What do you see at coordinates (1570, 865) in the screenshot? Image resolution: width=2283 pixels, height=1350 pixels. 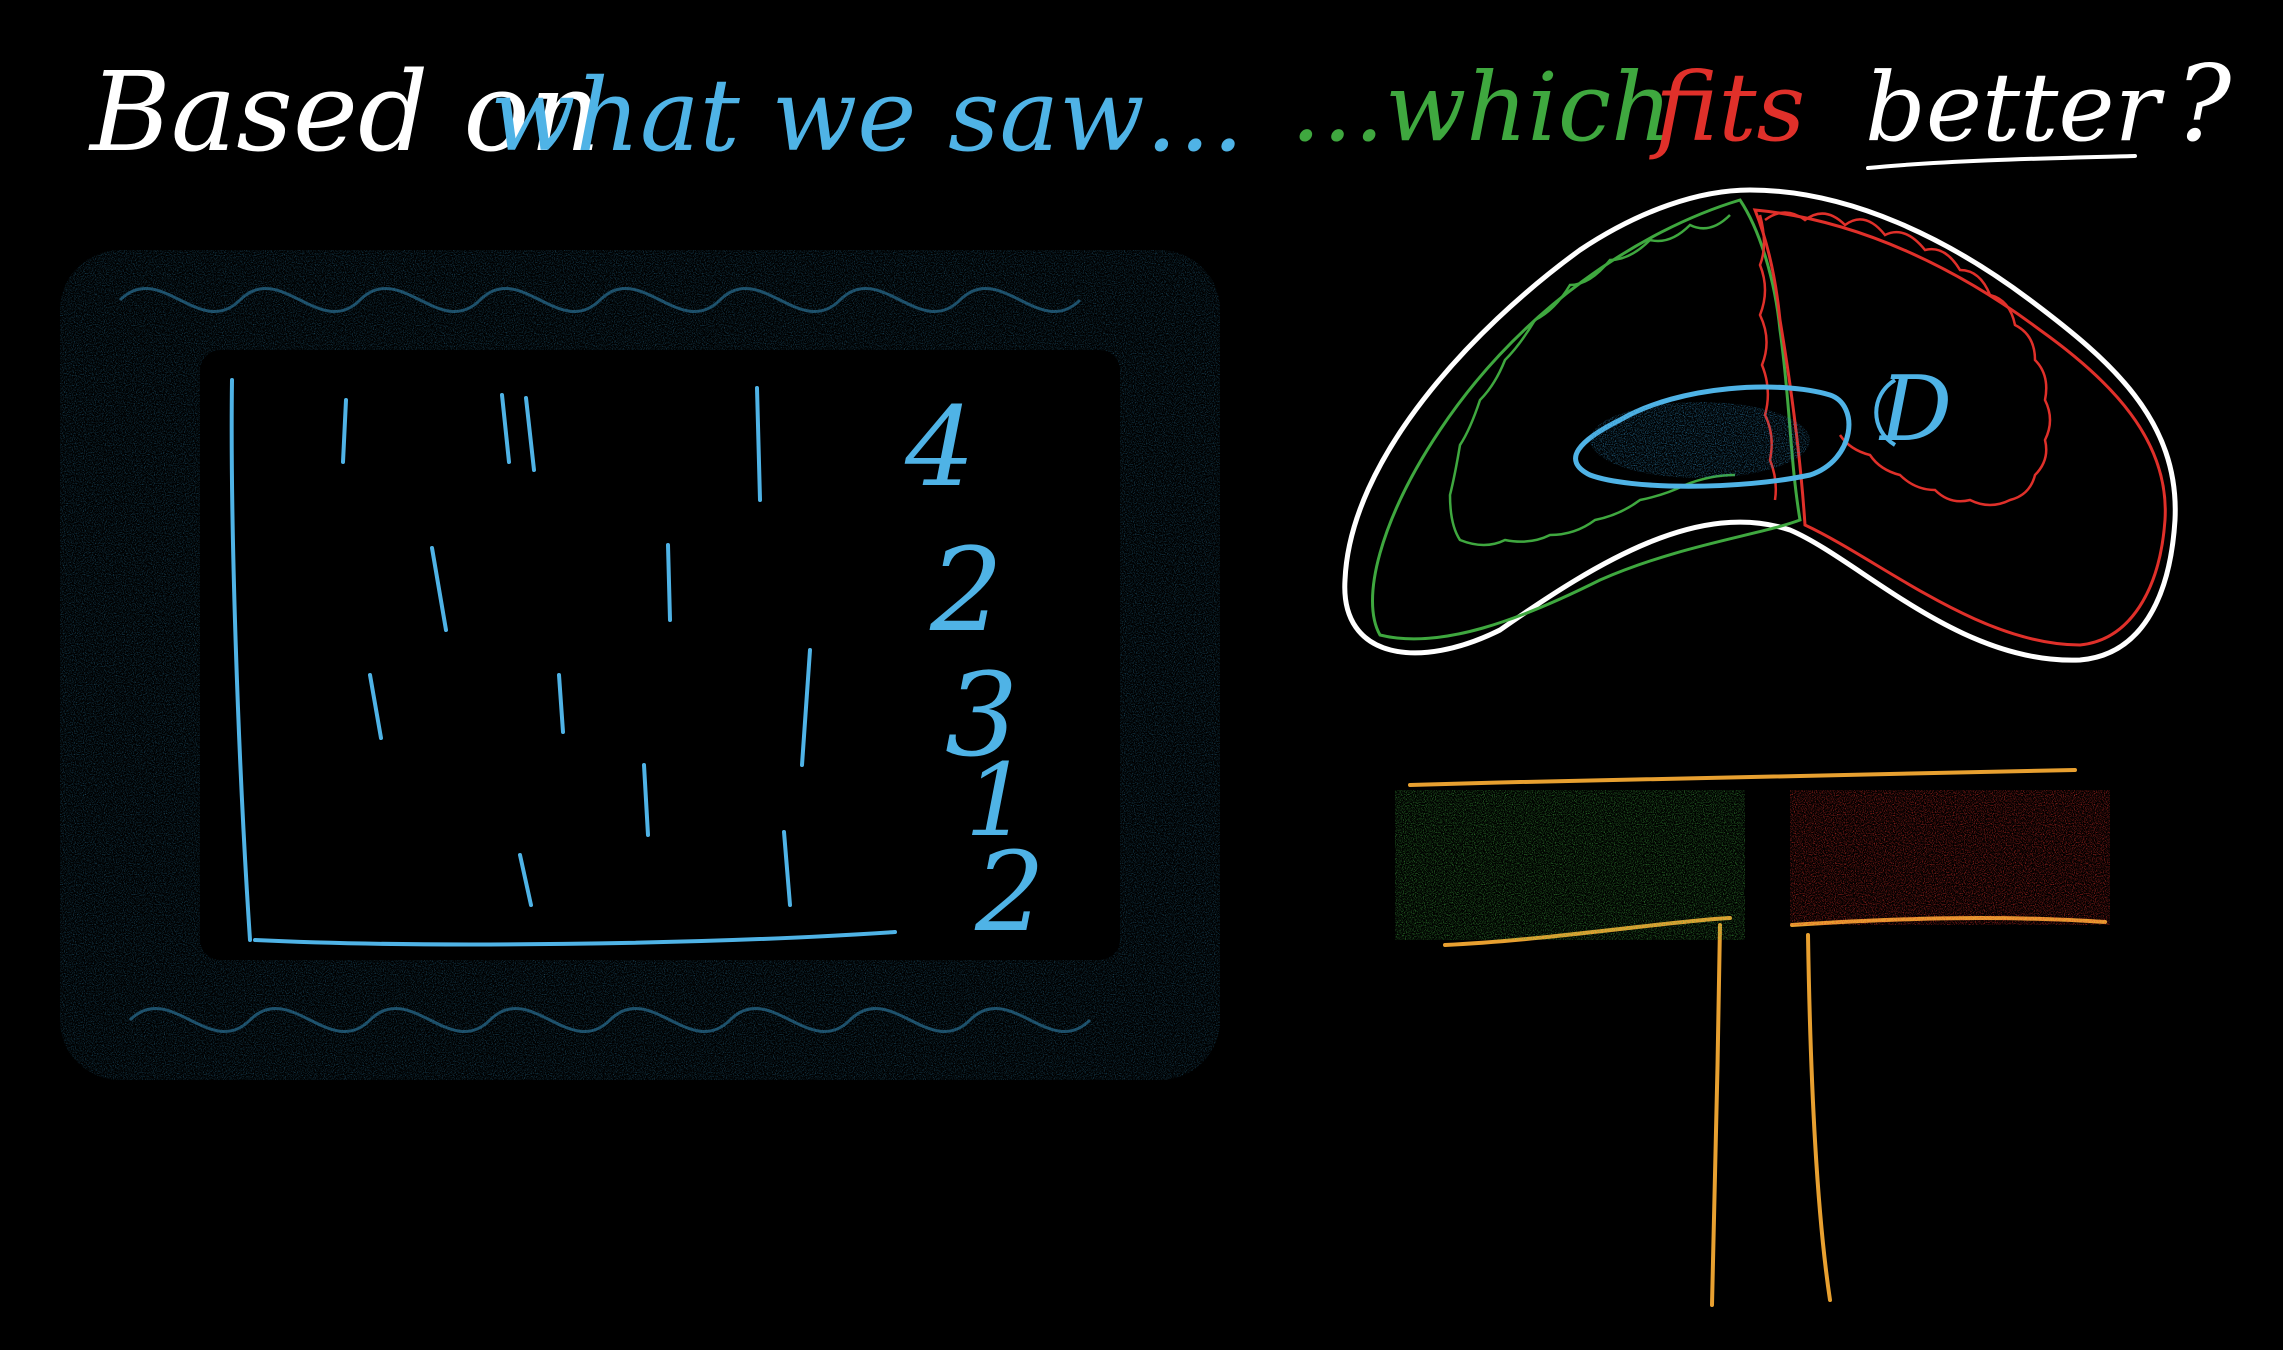 I see `green-score-bar` at bounding box center [1570, 865].